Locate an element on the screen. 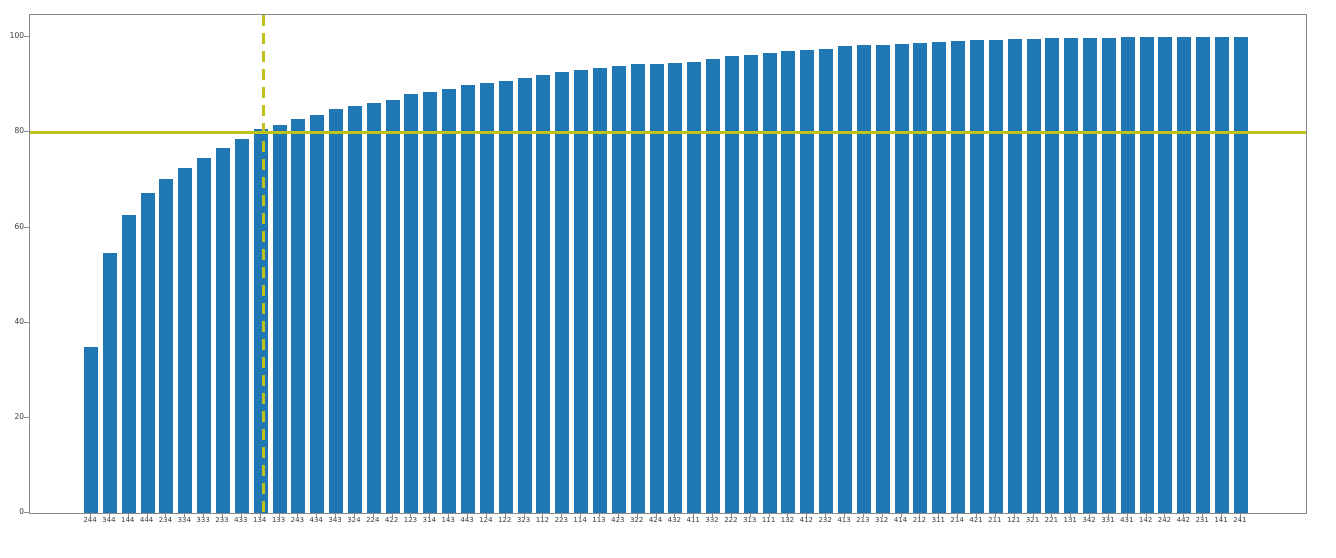 This screenshot has height=558, width=1336. x-tick-label-222: 222 is located at coordinates (731, 520).